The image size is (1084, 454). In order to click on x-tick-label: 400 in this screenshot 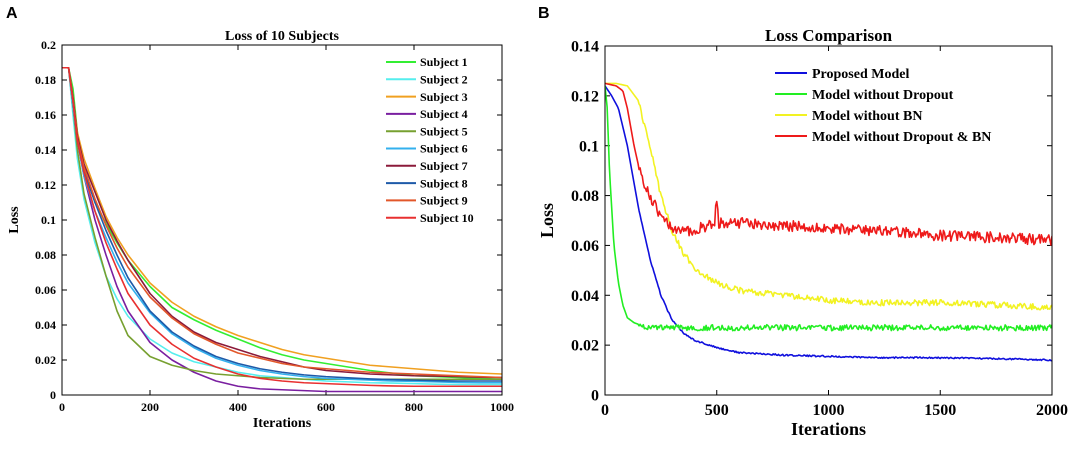, I will do `click(238, 407)`.